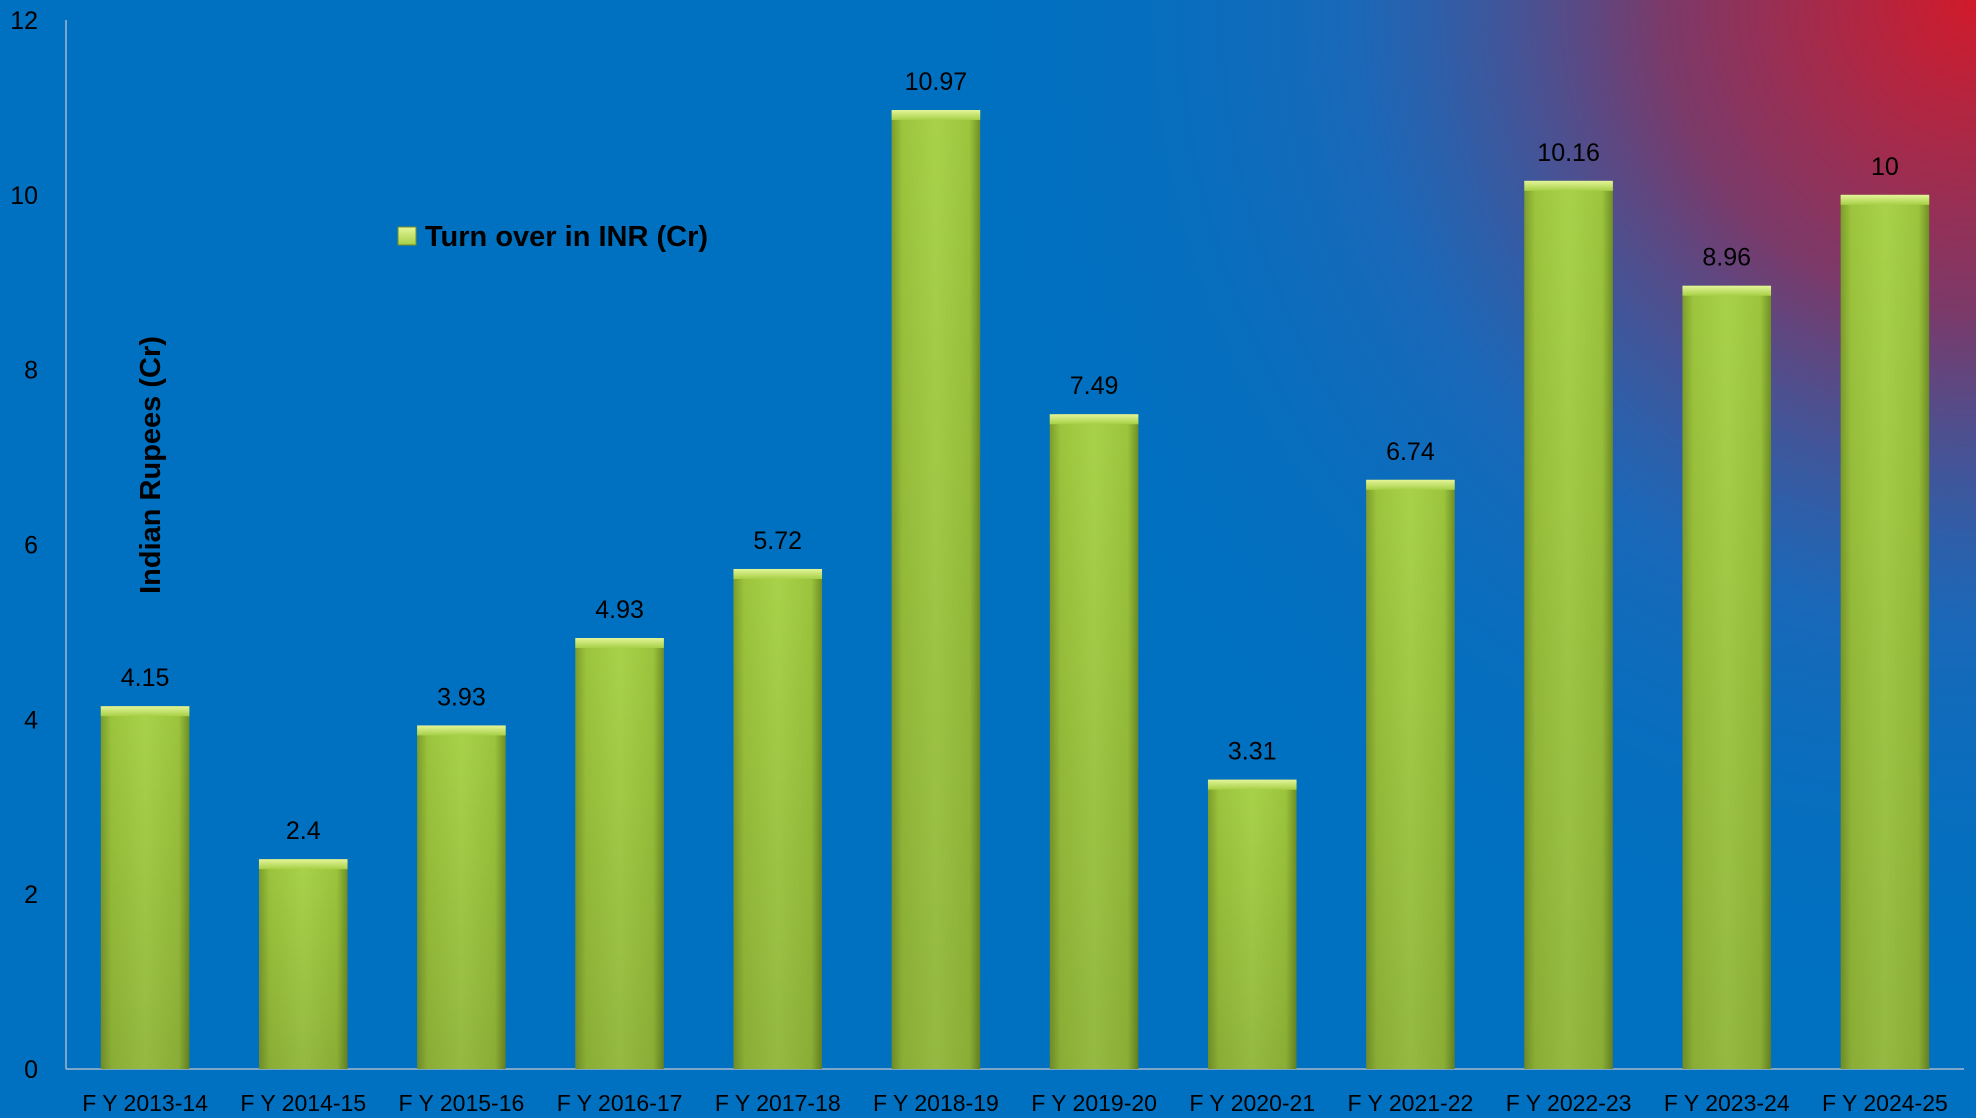  What do you see at coordinates (462, 1103) in the screenshot?
I see `x-tick-label: F Y 2015-16` at bounding box center [462, 1103].